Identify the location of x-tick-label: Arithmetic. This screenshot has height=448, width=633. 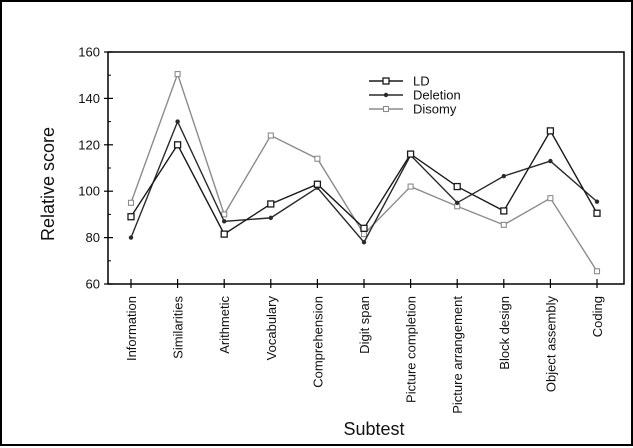
(224, 325).